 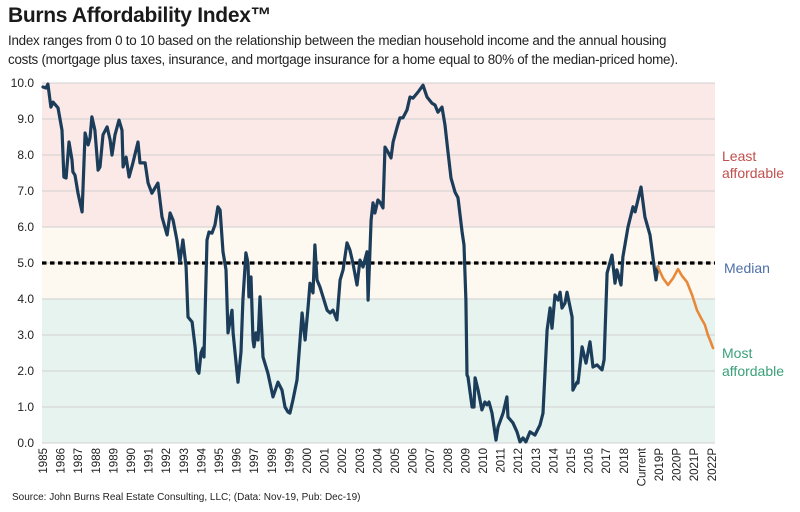 What do you see at coordinates (79, 461) in the screenshot?
I see `x-tick-label: 1987` at bounding box center [79, 461].